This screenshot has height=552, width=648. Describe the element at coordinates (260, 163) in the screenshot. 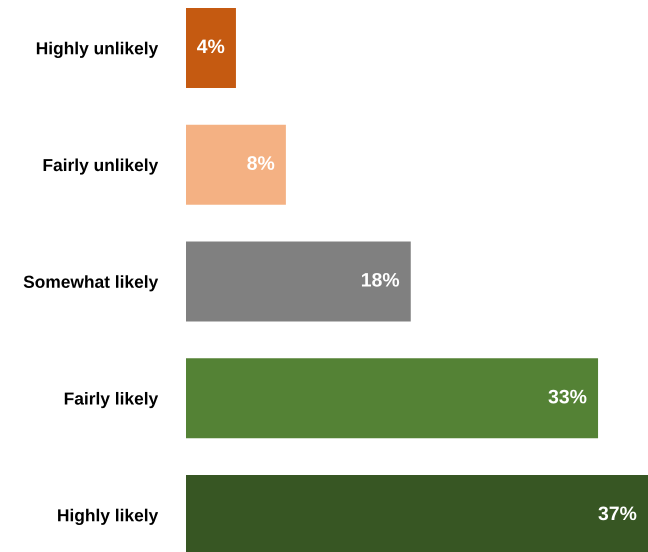

I see `data-label: 8%` at that location.